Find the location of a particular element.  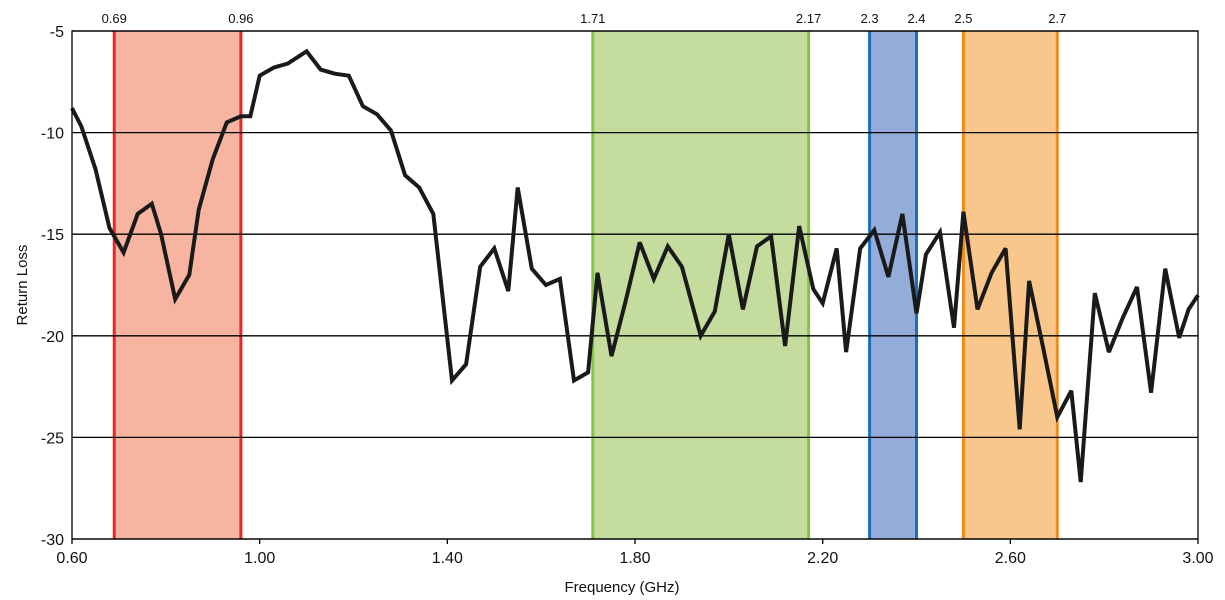

y-tick-label-5: -30 is located at coordinates (52, 540).